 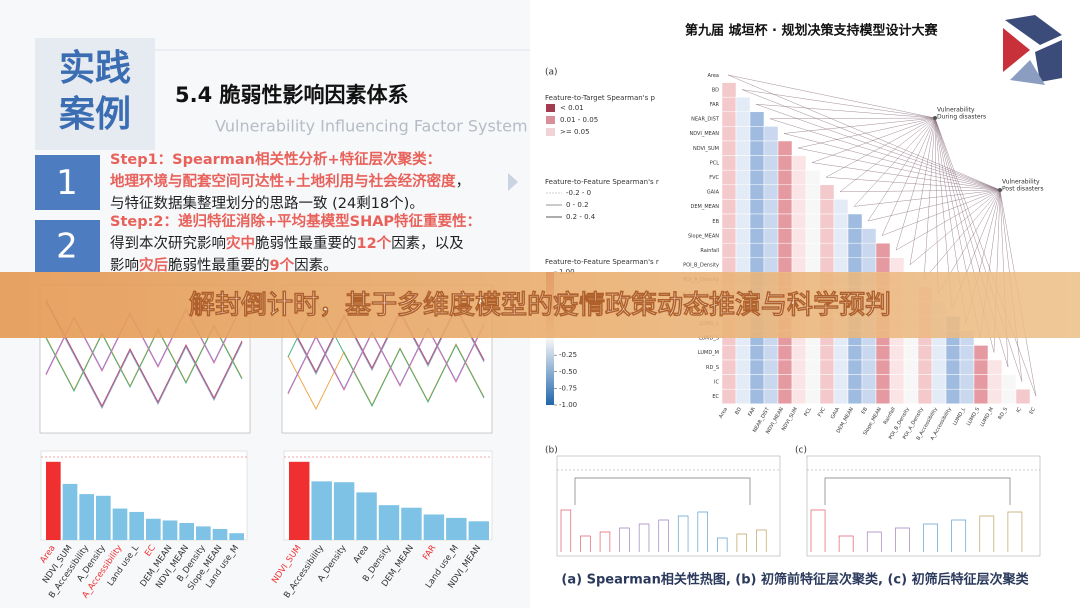 What do you see at coordinates (715, 90) in the screenshot?
I see `row-label: BD` at bounding box center [715, 90].